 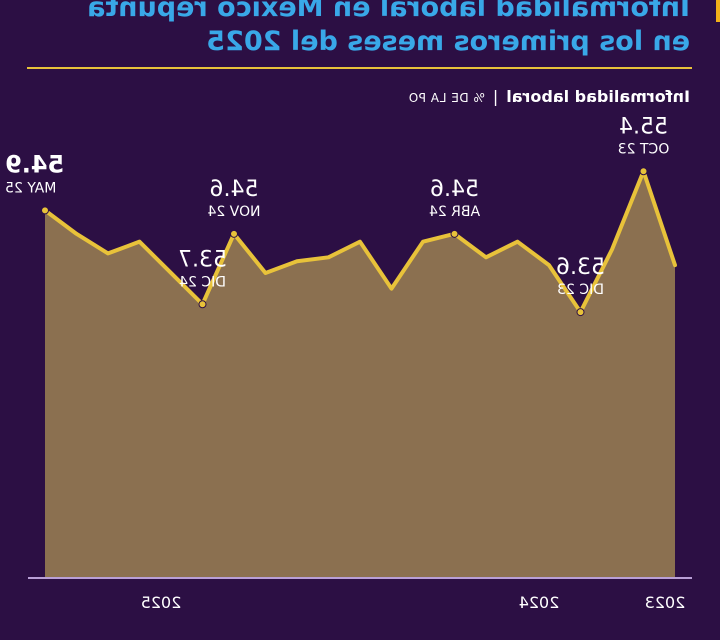 I want to click on data-value-label: 53.6, so click(x=580, y=267).